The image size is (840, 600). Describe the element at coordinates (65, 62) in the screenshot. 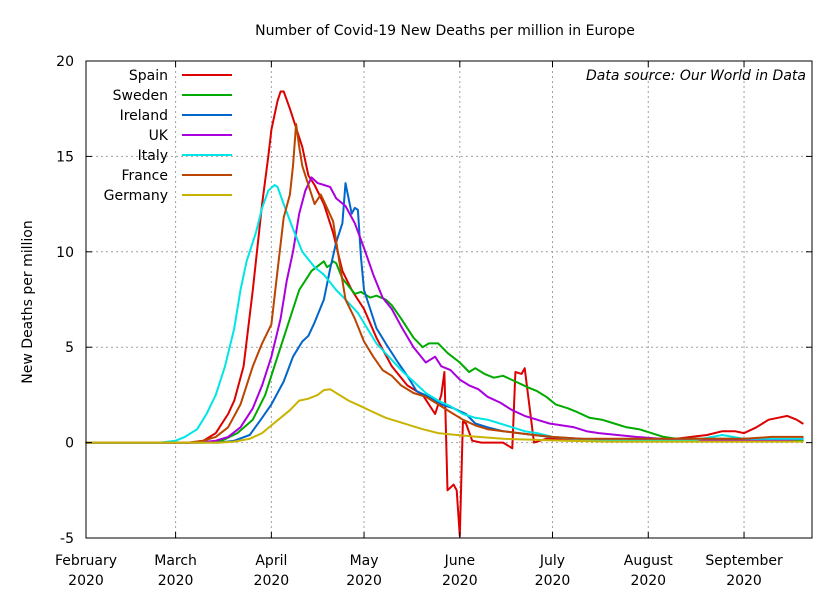

I see `y-tick-label: 20` at that location.